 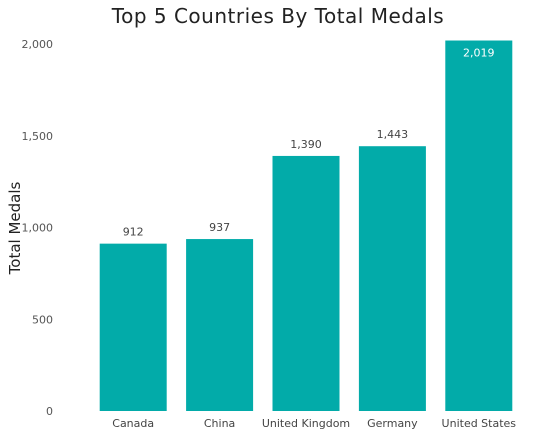 I want to click on y-tick-label: 500, so click(x=42, y=319).